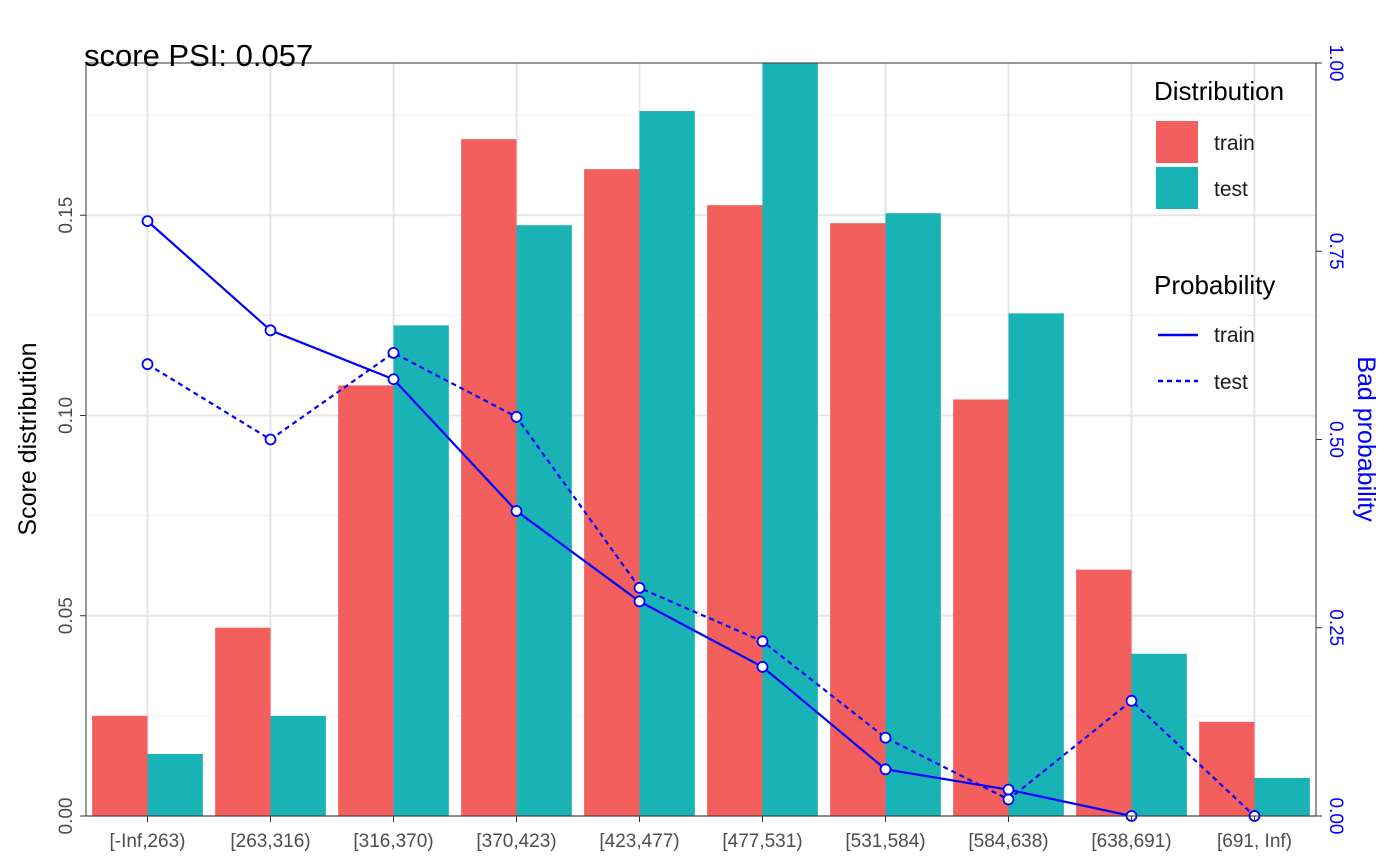 The height and width of the screenshot is (866, 1400). Describe the element at coordinates (1131, 841) in the screenshot. I see `x-tick-label: [638,691)` at that location.